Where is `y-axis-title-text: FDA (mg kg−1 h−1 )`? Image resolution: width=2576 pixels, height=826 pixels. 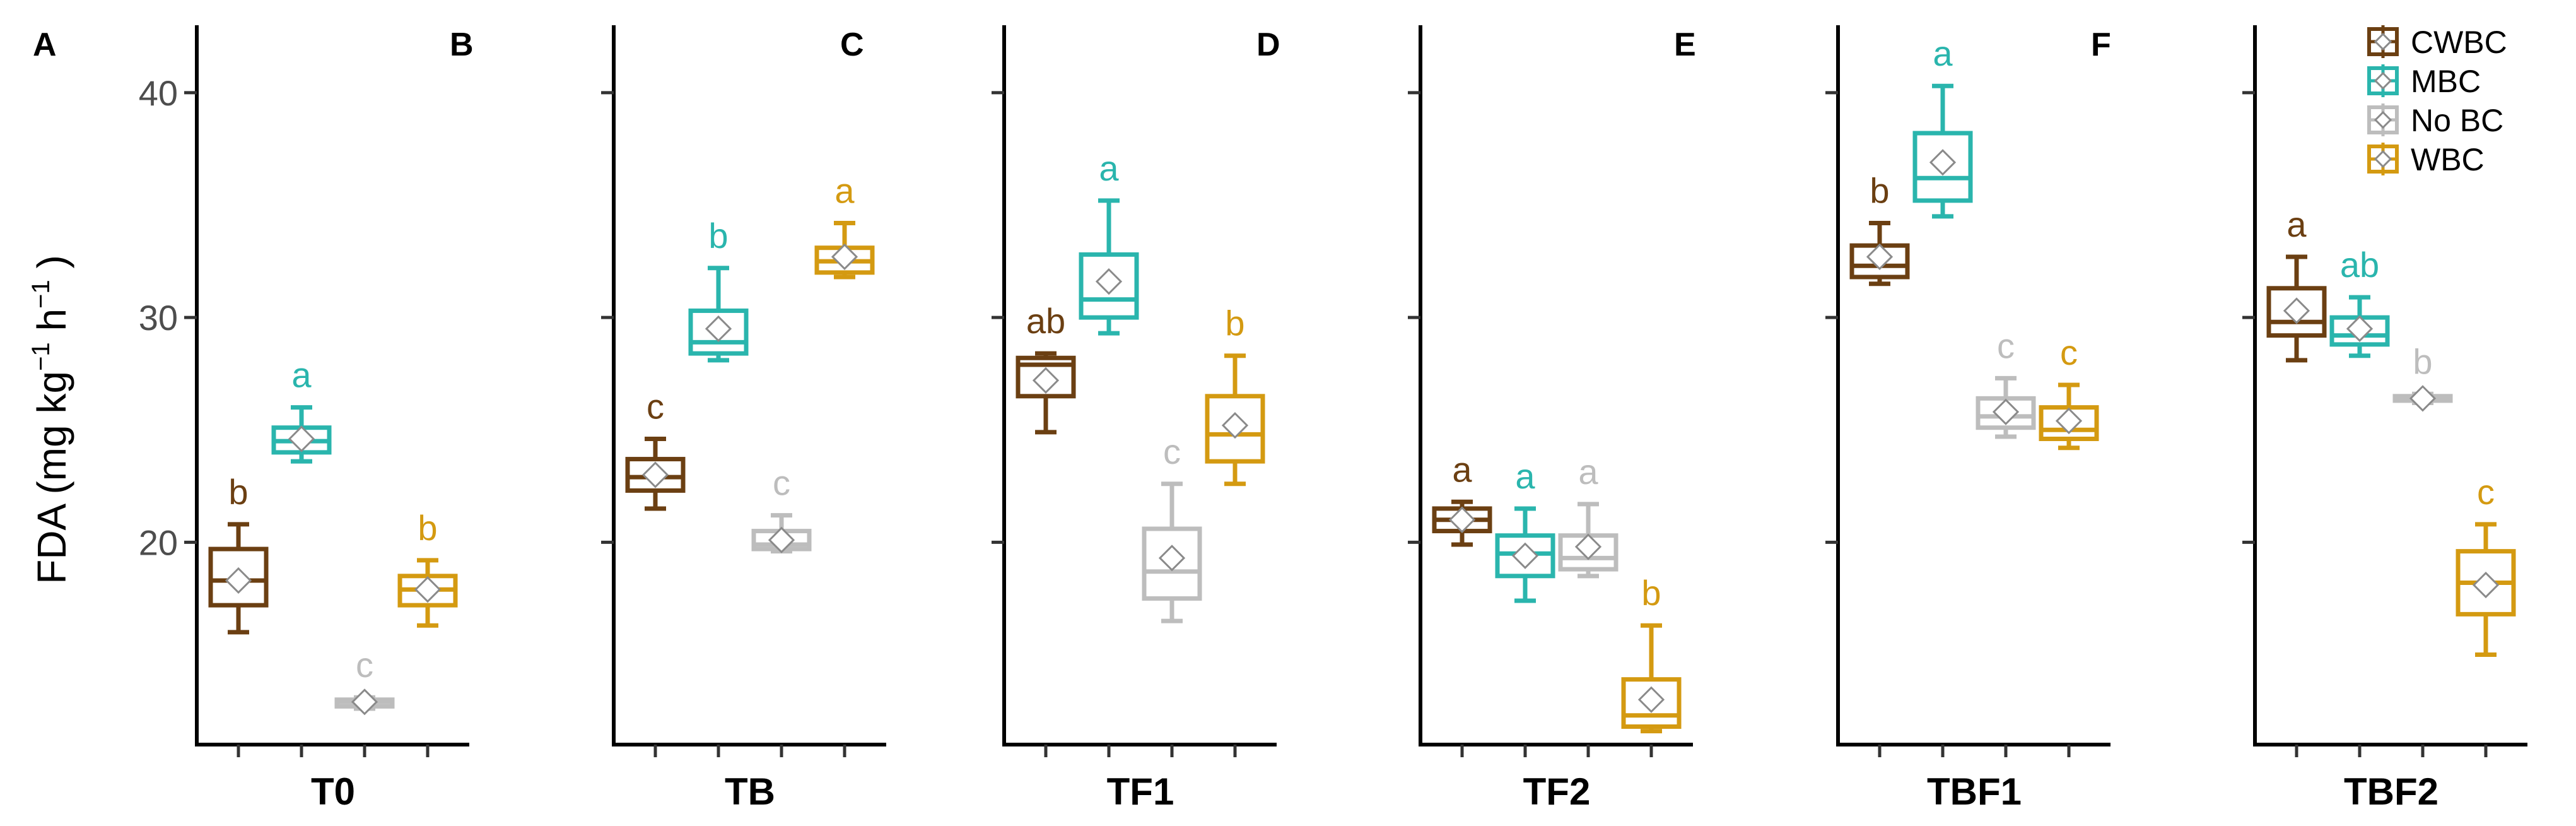 y-axis-title-text: FDA (mg kg−1 h−1 ) is located at coordinates (50, 419).